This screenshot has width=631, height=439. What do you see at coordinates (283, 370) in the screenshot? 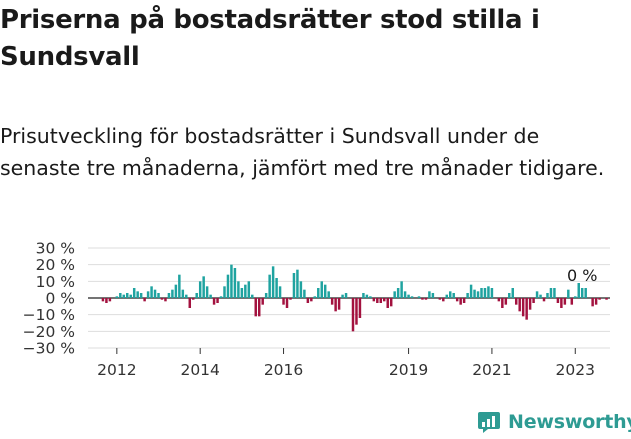
I see `x-tick-label: 2016` at bounding box center [283, 370].